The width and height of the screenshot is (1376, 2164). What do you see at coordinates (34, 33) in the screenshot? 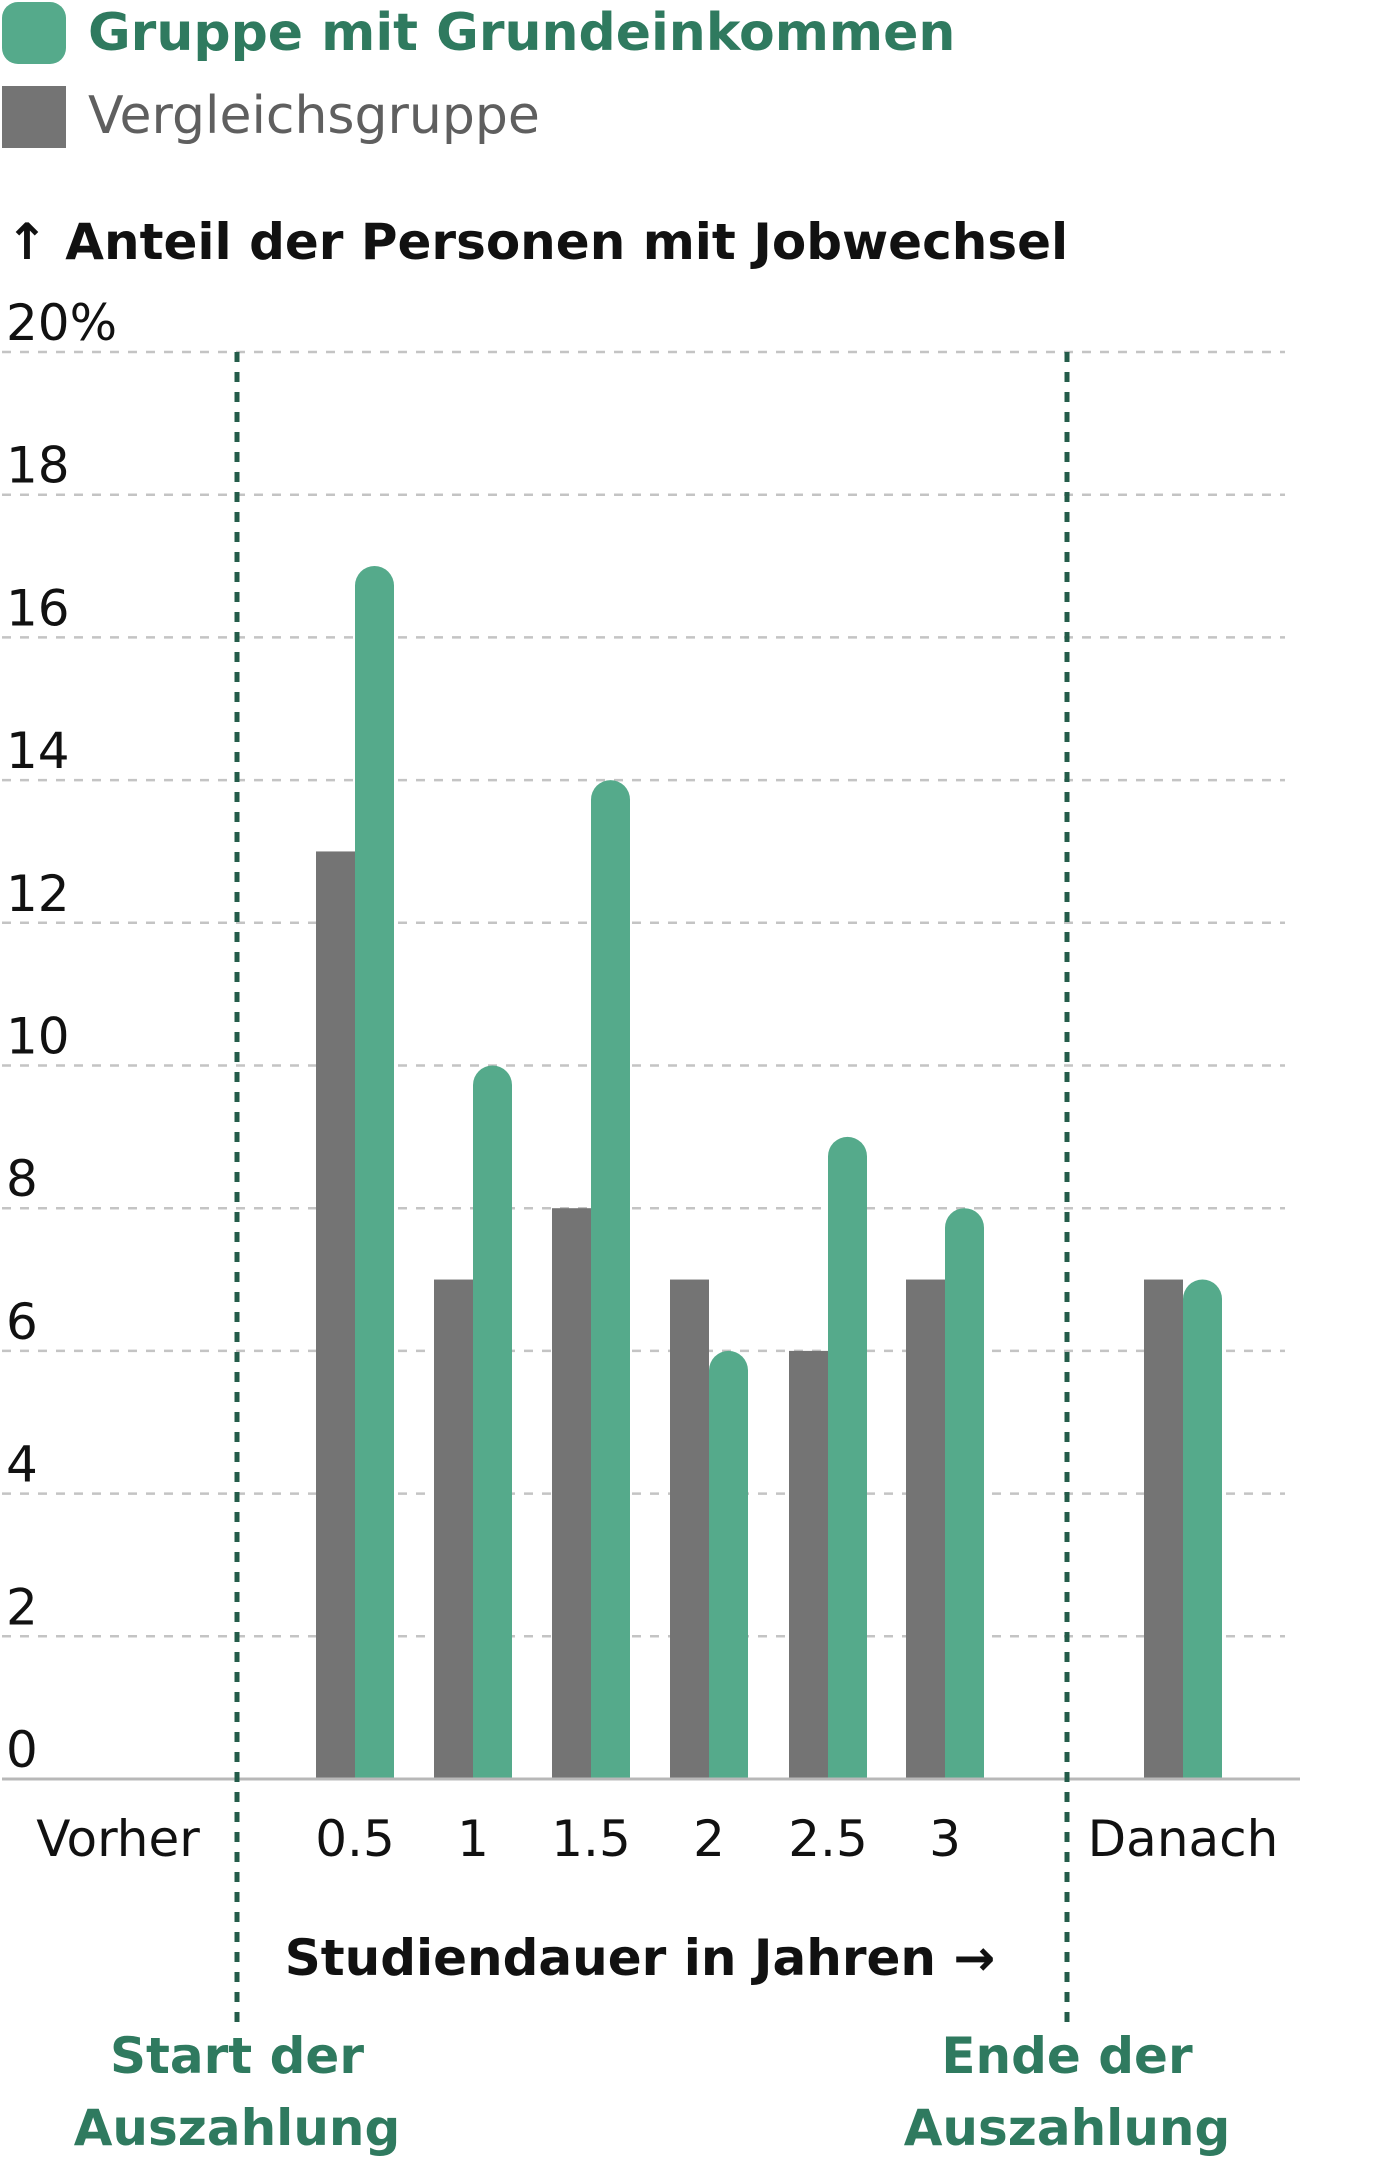
I see `legend-swatch-treatment` at bounding box center [34, 33].